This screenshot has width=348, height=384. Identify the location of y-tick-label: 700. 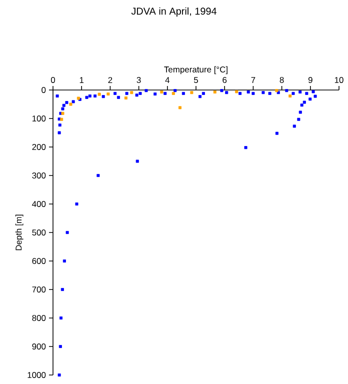
(39, 289).